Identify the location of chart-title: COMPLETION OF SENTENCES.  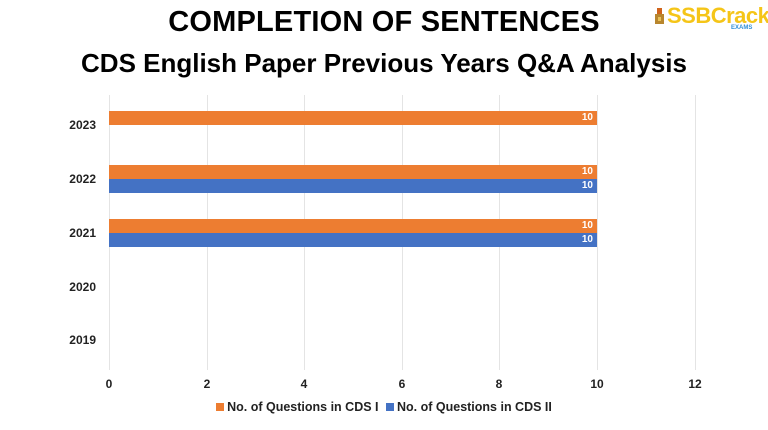
(384, 22).